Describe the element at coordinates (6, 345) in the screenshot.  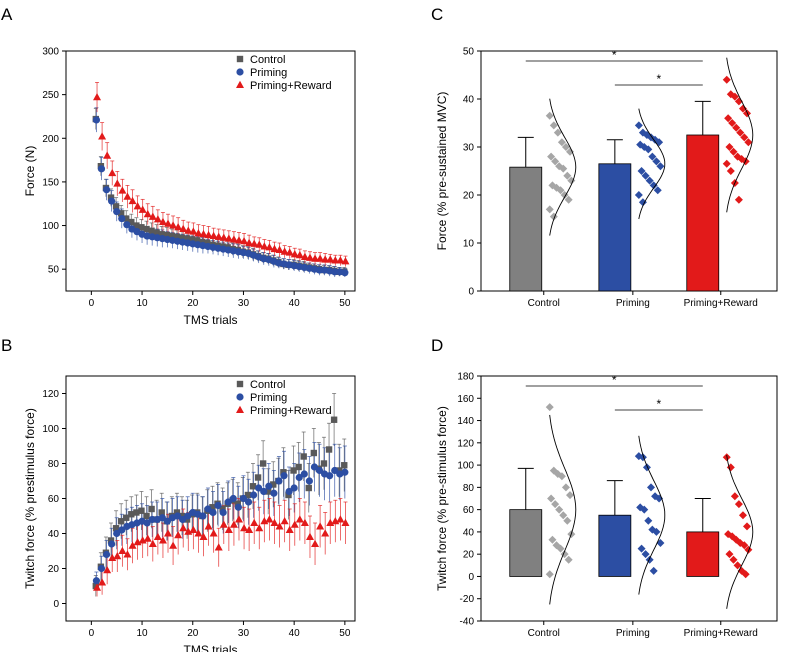
I see `panel-letter: B` at that location.